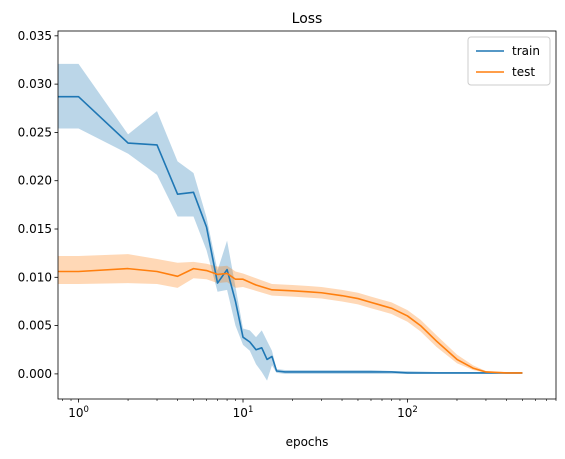 This screenshot has width=565, height=459. Describe the element at coordinates (35, 229) in the screenshot. I see `y-tick-label: 0.015` at that location.